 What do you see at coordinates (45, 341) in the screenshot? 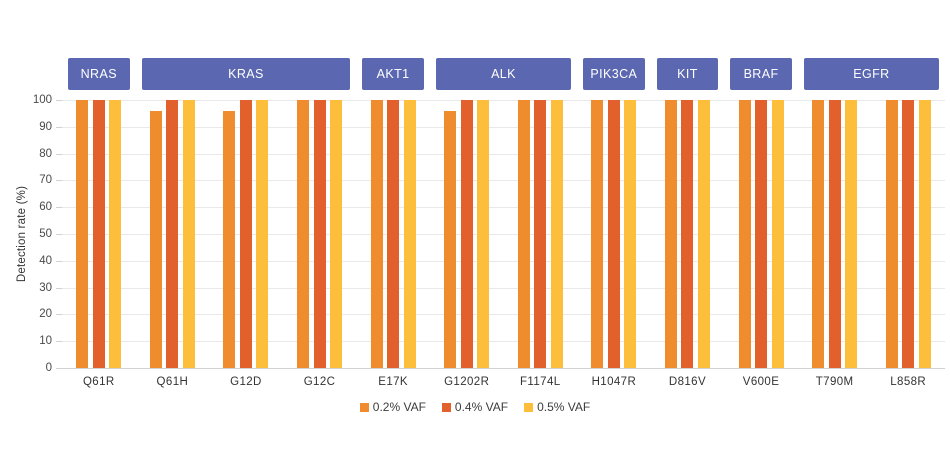
I see `y-tick-label: 10` at bounding box center [45, 341].